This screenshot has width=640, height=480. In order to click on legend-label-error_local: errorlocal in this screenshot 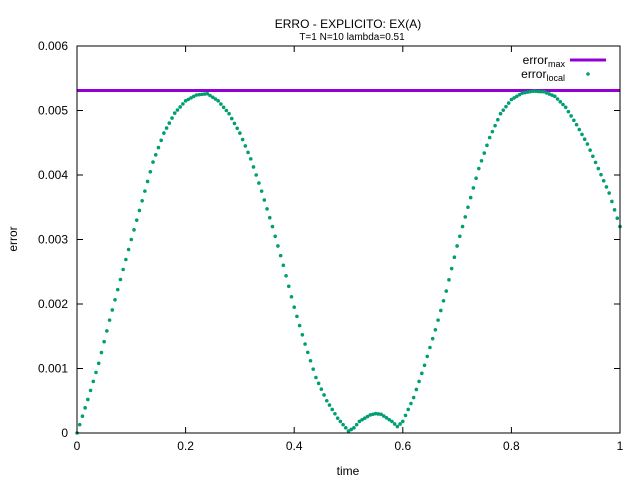, I will do `click(543, 75)`.